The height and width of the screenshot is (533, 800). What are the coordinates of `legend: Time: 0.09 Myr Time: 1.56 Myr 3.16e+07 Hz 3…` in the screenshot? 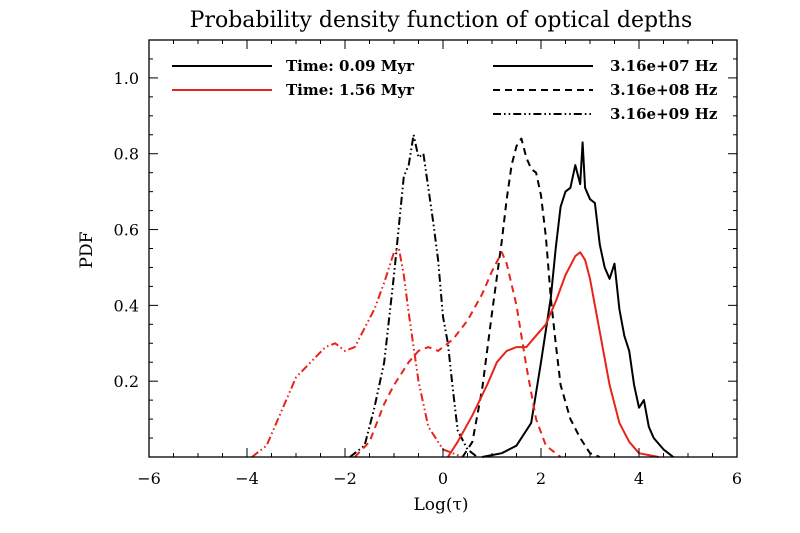 It's located at (445, 90).